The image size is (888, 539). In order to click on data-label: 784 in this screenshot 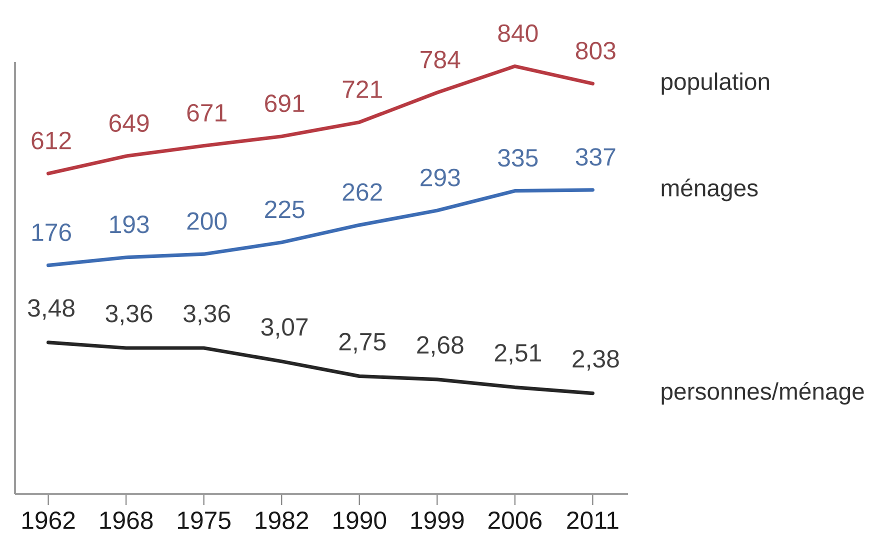, I will do `click(440, 59)`.